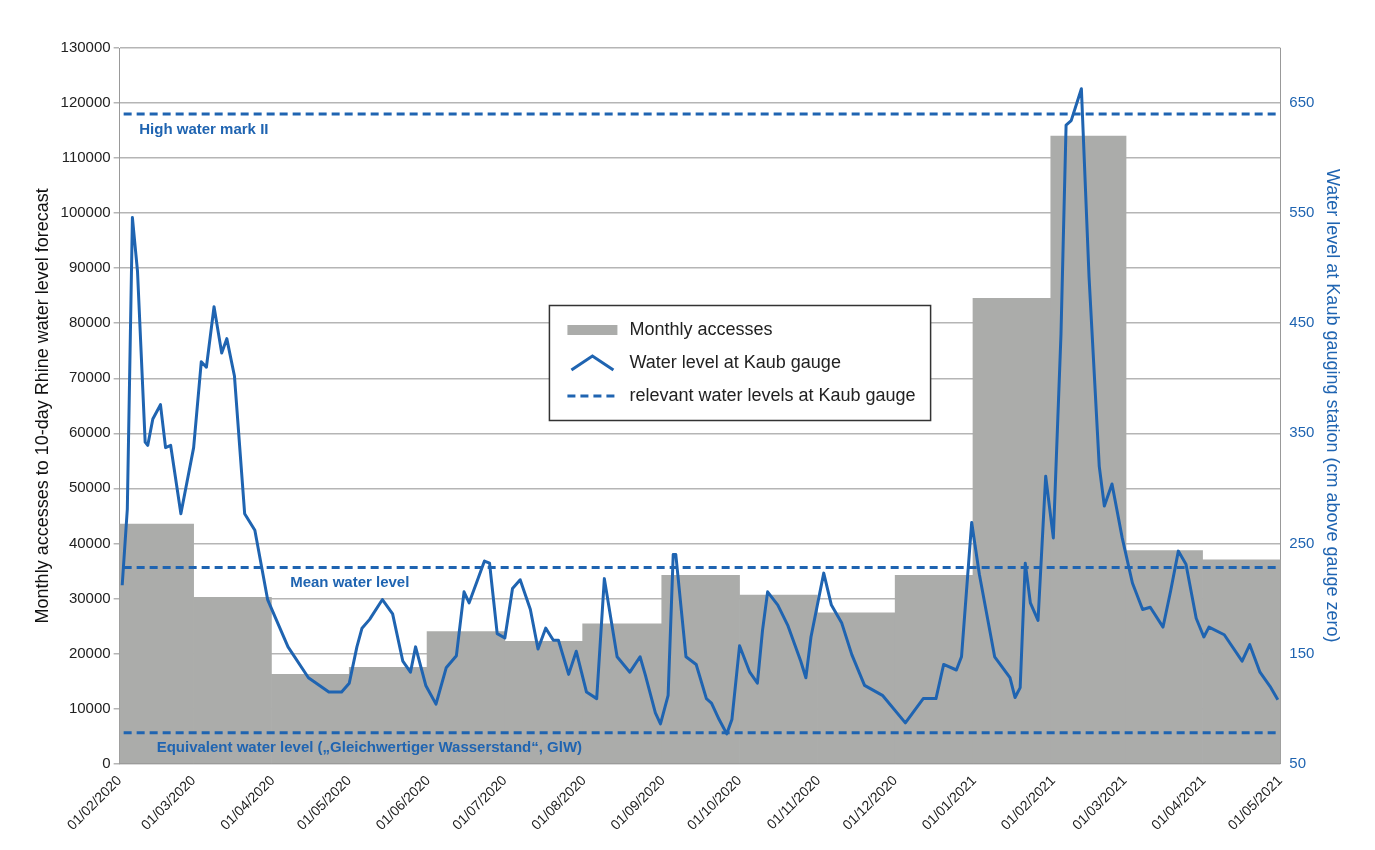  I want to click on y2-tick-label: 450, so click(1302, 322).